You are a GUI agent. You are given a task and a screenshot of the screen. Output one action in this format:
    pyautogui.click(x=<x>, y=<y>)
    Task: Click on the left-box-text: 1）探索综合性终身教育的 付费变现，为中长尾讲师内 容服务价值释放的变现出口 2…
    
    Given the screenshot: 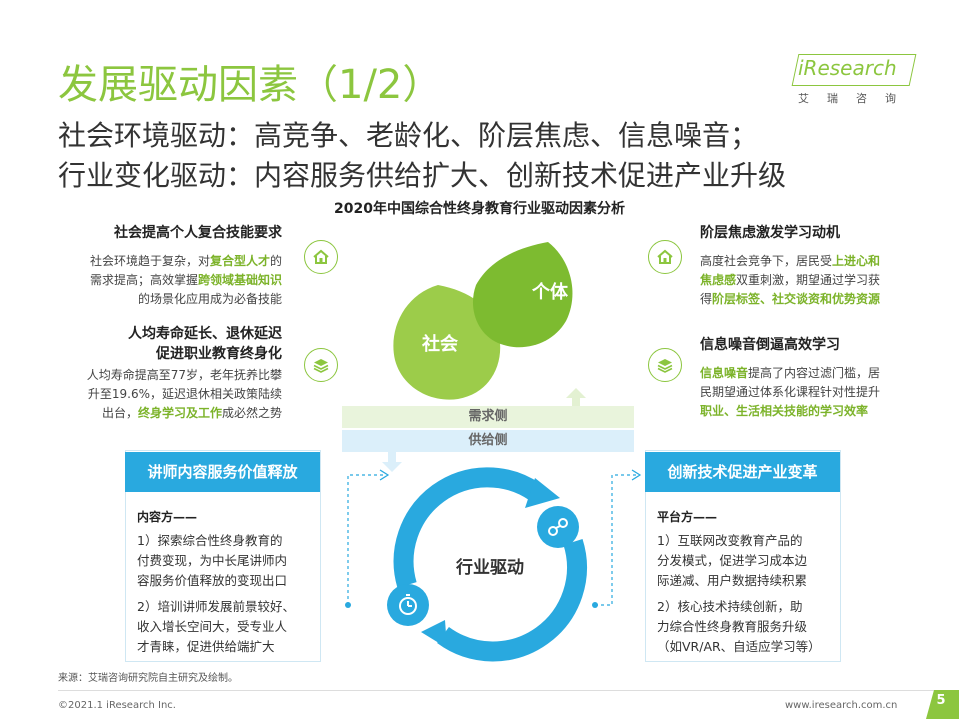 What is the action you would take?
    pyautogui.click(x=216, y=593)
    